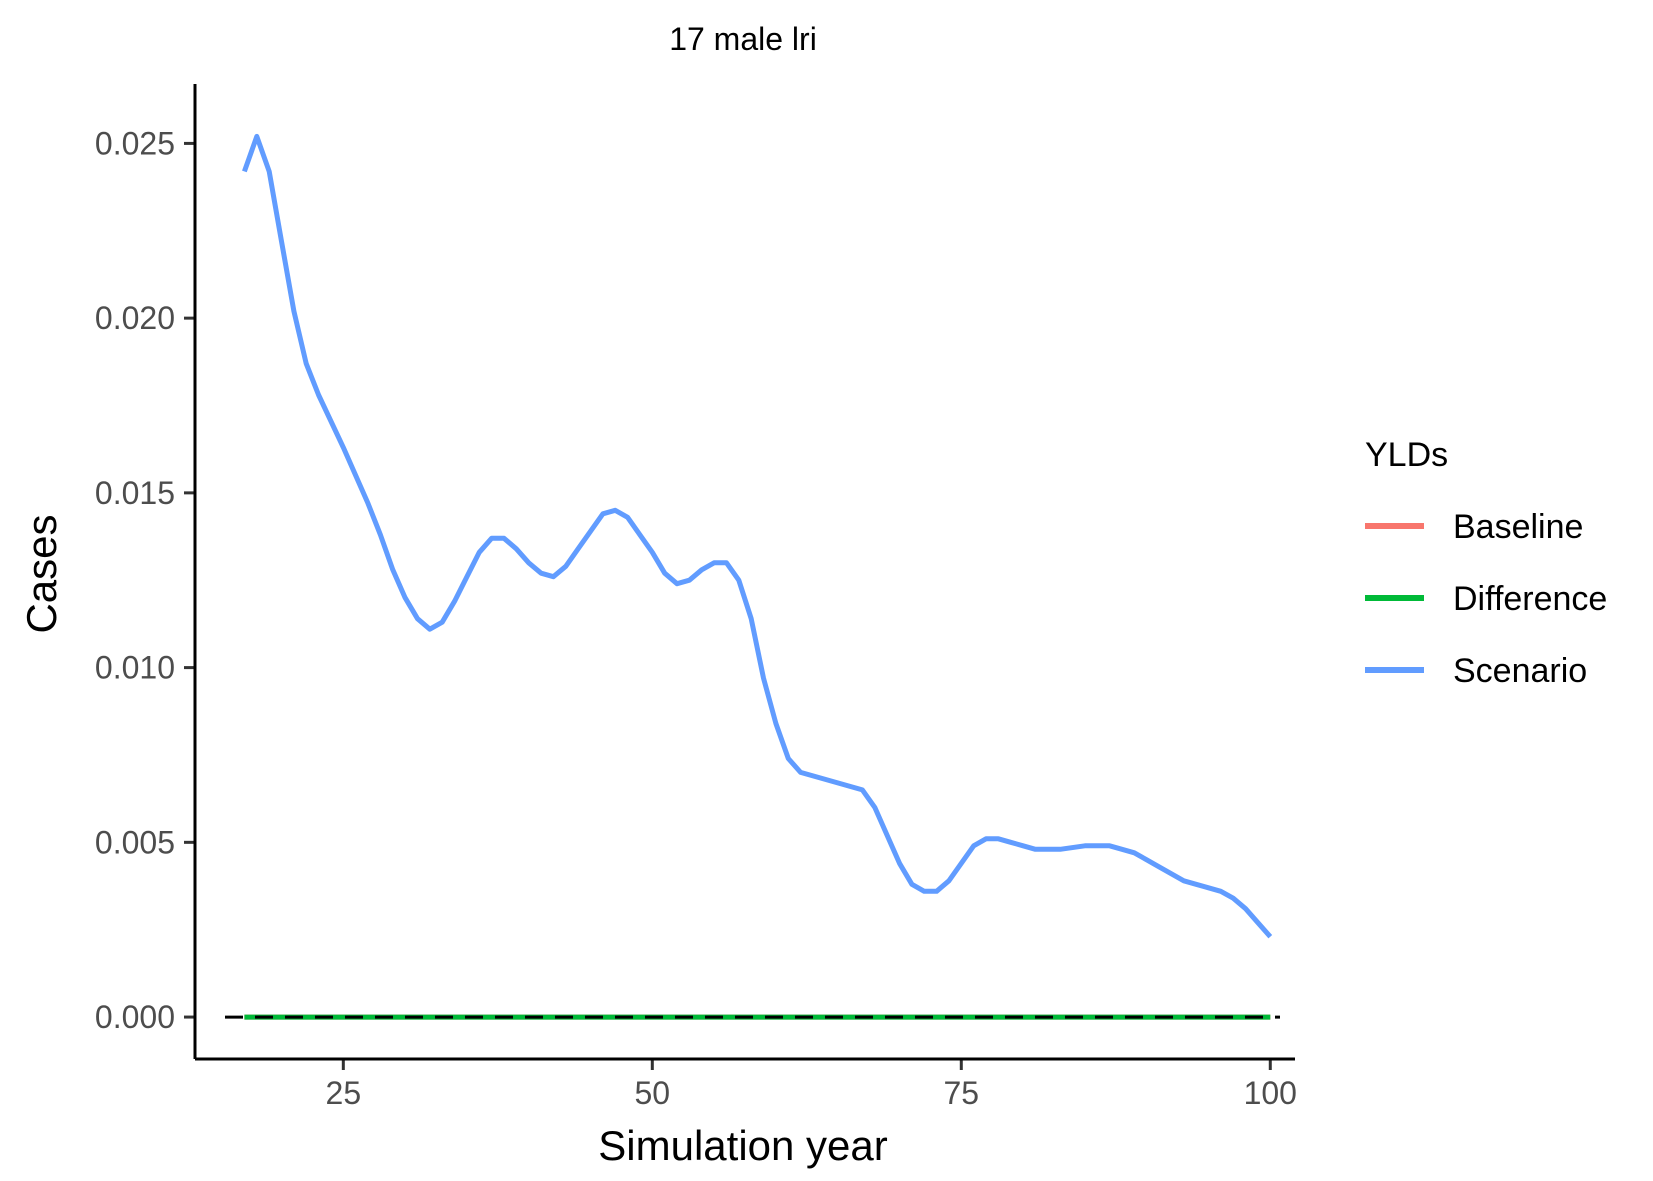 The width and height of the screenshot is (1653, 1181). I want to click on y-tick-label: 0.010, so click(135, 668).